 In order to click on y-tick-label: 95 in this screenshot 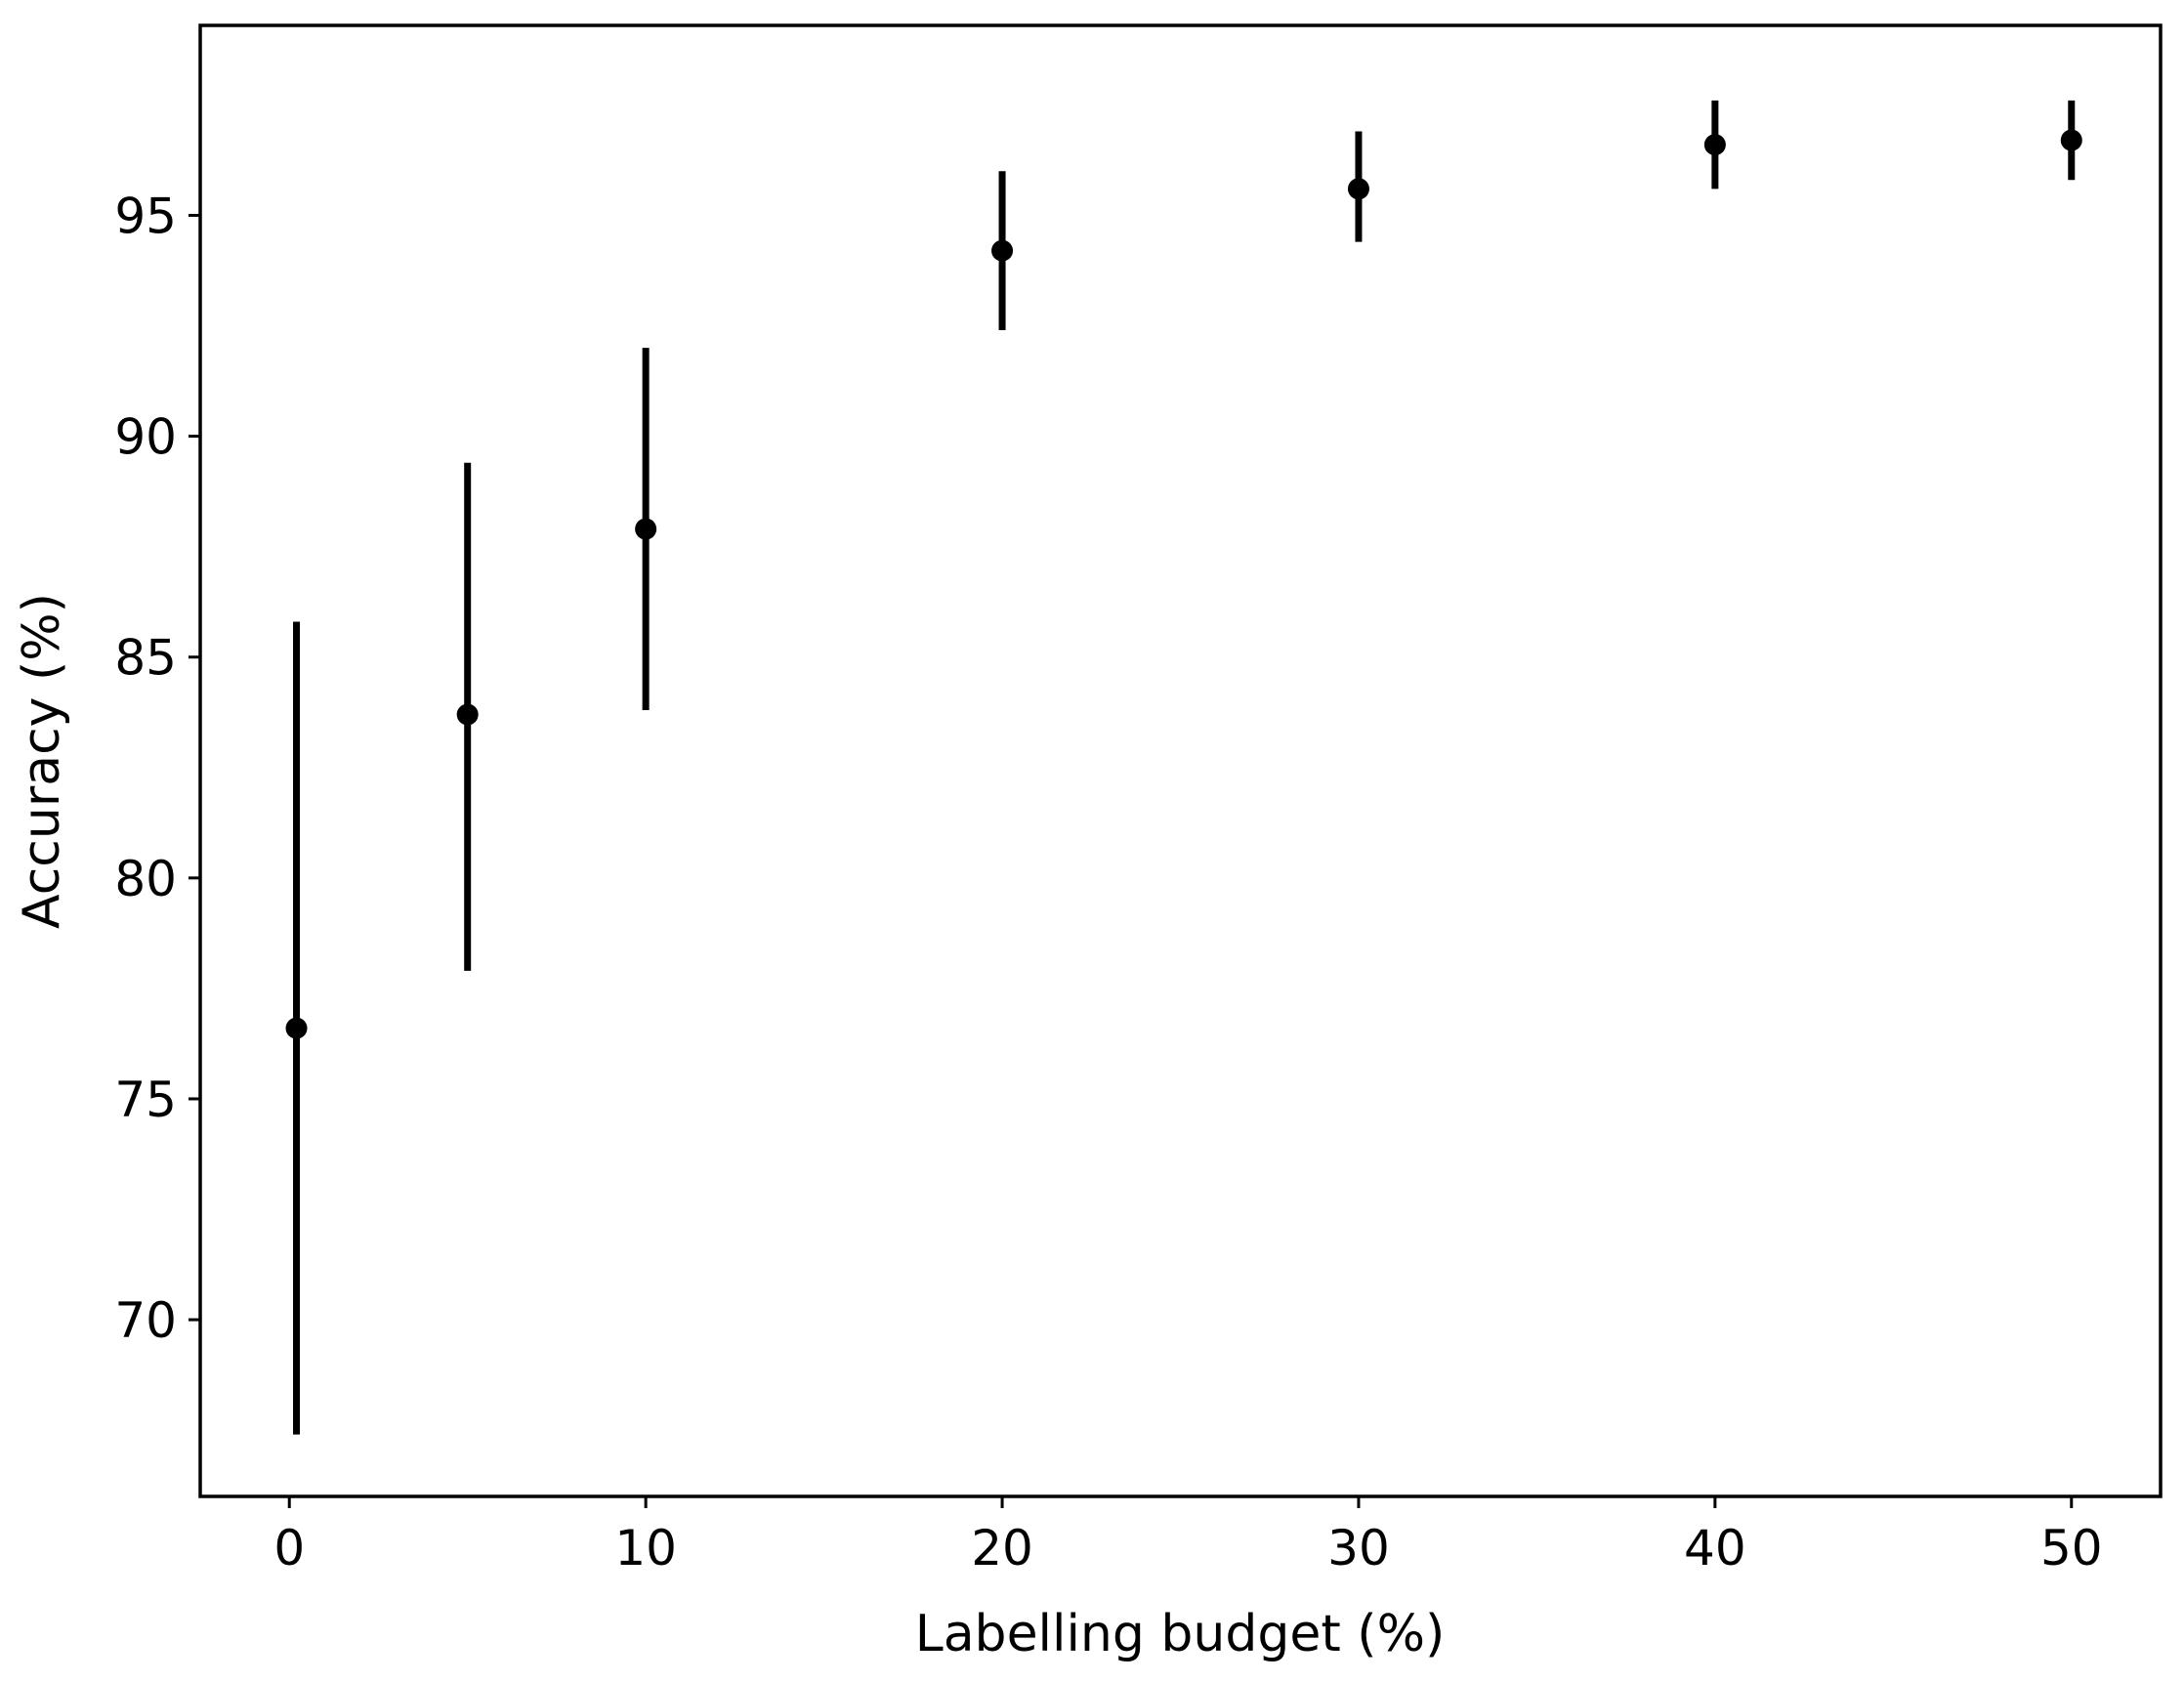, I will do `click(145, 216)`.